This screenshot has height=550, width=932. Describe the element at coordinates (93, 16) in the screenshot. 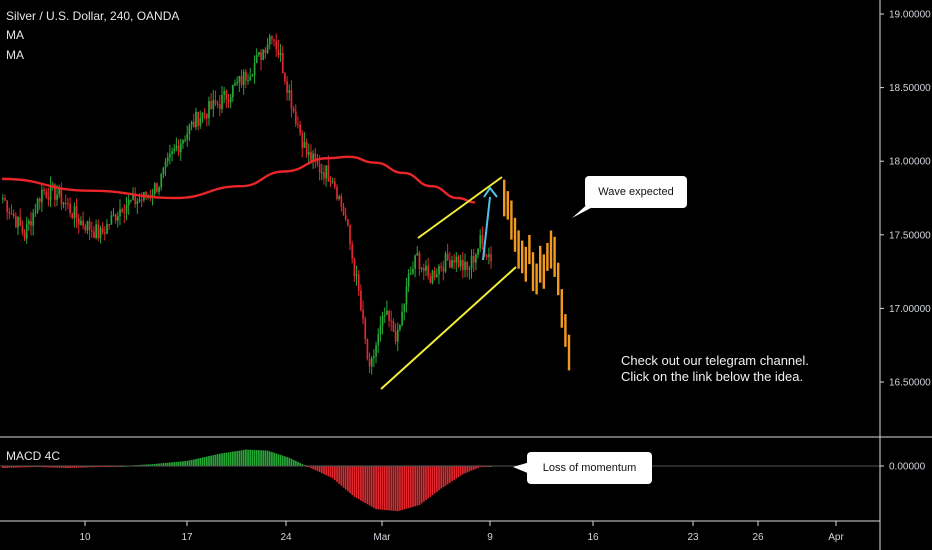

I see `symbol-legend: Silver / U.S. Dollar, 240, OANDA` at that location.